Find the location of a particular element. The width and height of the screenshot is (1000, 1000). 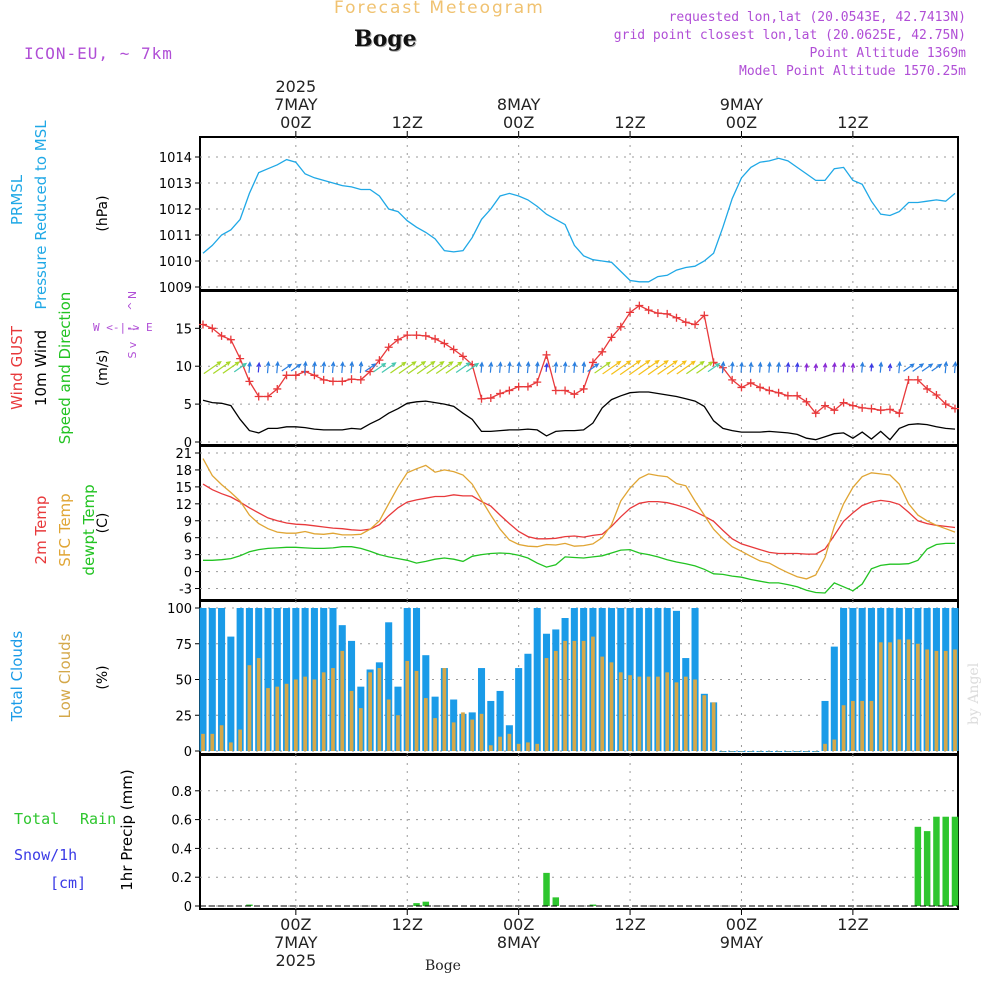

bottom-time-tick-label: 9MAY is located at coordinates (742, 942).